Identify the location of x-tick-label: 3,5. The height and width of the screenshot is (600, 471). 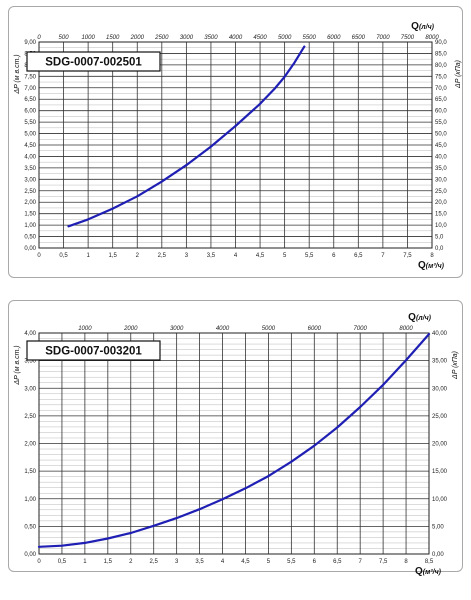
(211, 256).